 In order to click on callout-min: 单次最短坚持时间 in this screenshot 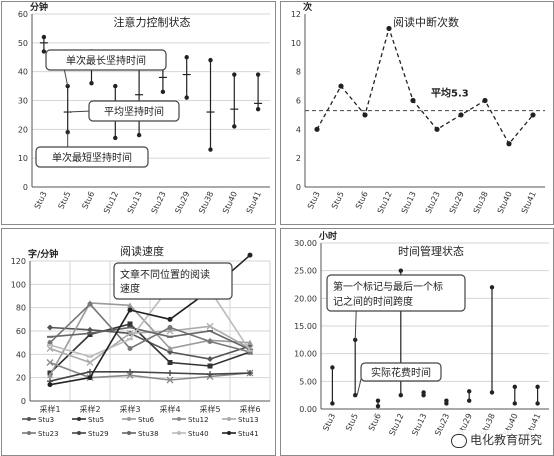, I will do `click(92, 157)`.